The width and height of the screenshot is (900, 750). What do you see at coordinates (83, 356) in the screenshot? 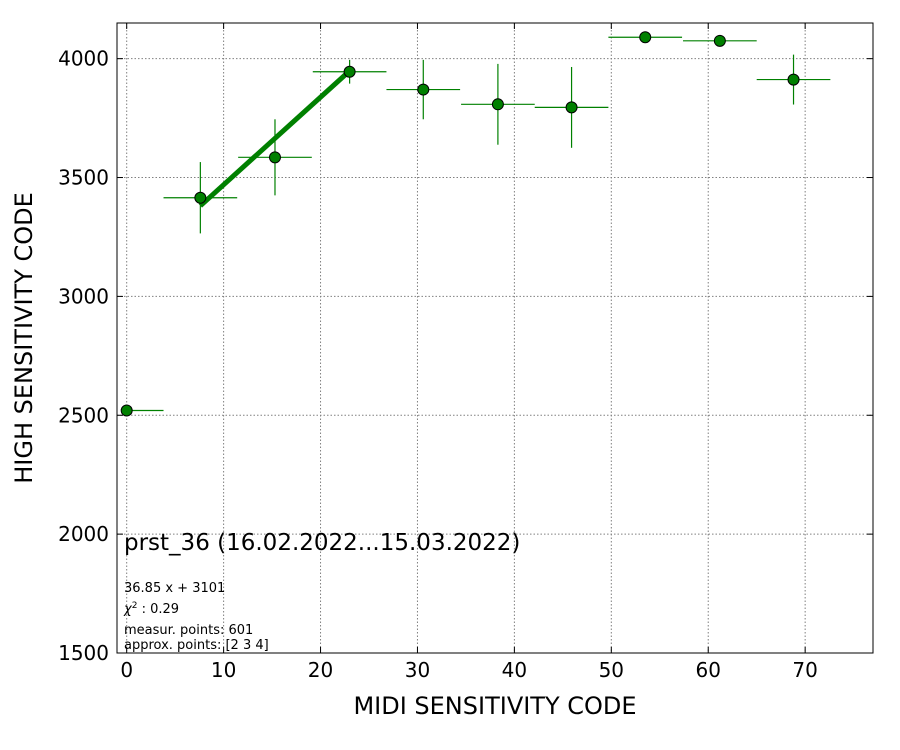
I see `y-tick-labels: 1500 2000 2500 3000 3500 4000` at bounding box center [83, 356].